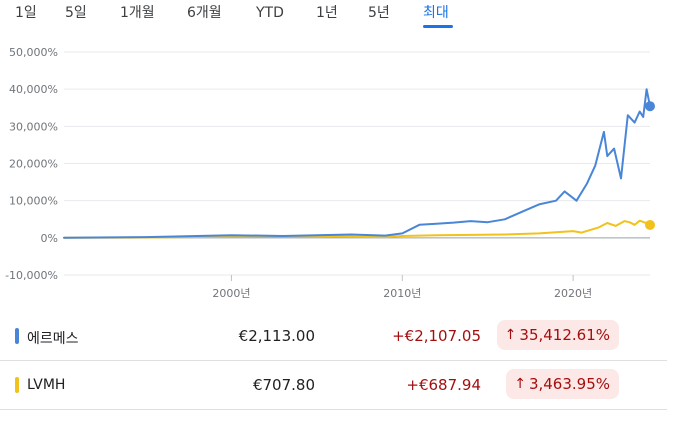  I want to click on y-tick-label: 20,000%, so click(33, 164).